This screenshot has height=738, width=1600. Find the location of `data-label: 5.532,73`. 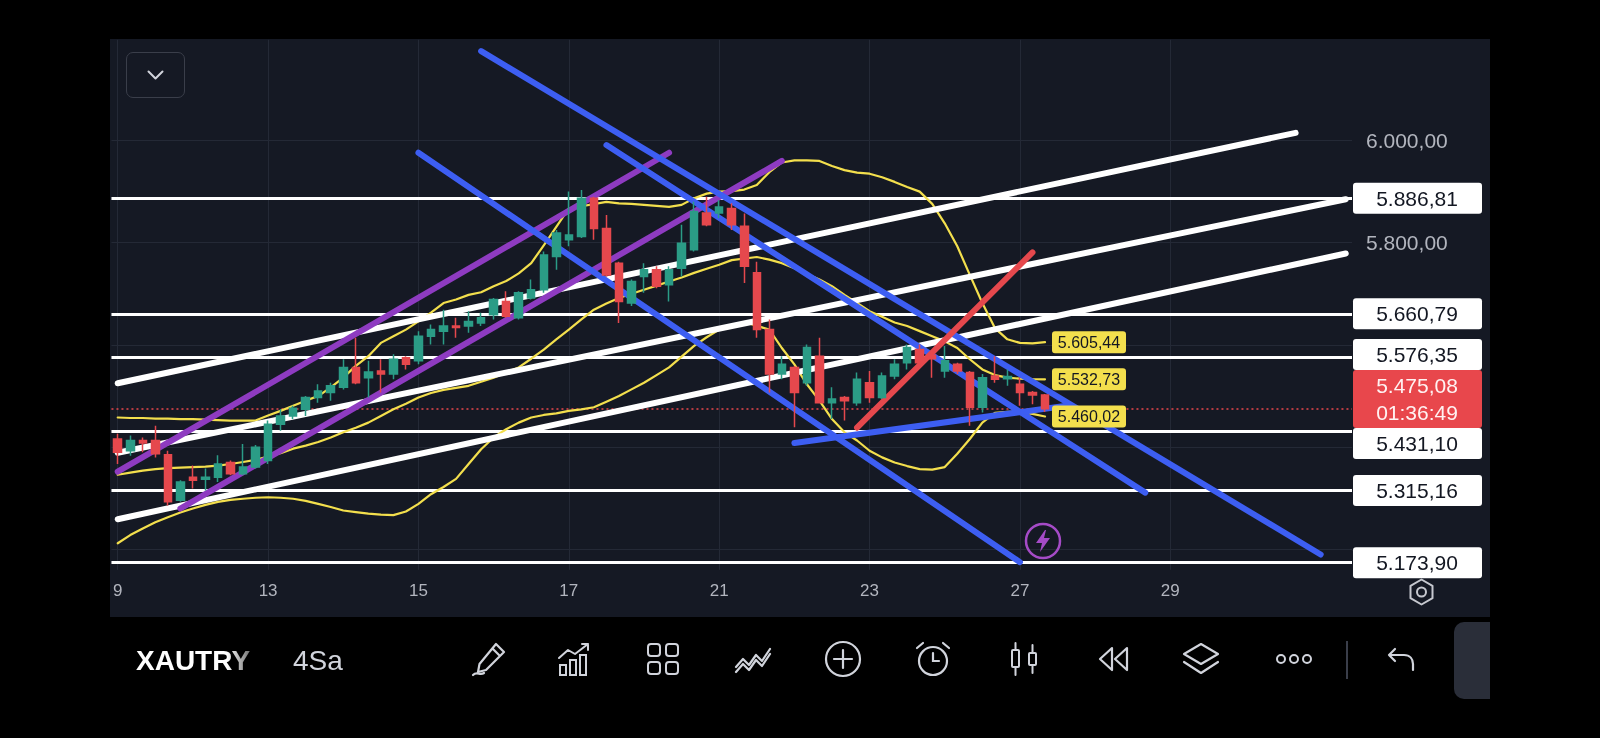

data-label: 5.532,73 is located at coordinates (1089, 379).